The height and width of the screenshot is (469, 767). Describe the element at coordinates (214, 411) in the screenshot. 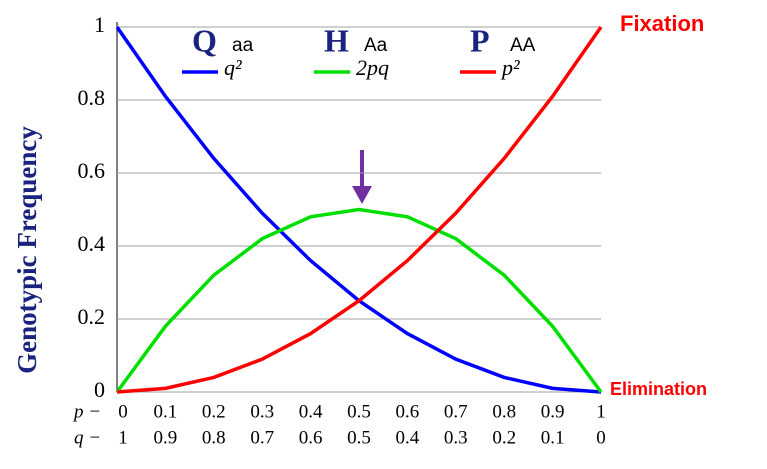

I see `x-tick-label: 0.2` at that location.